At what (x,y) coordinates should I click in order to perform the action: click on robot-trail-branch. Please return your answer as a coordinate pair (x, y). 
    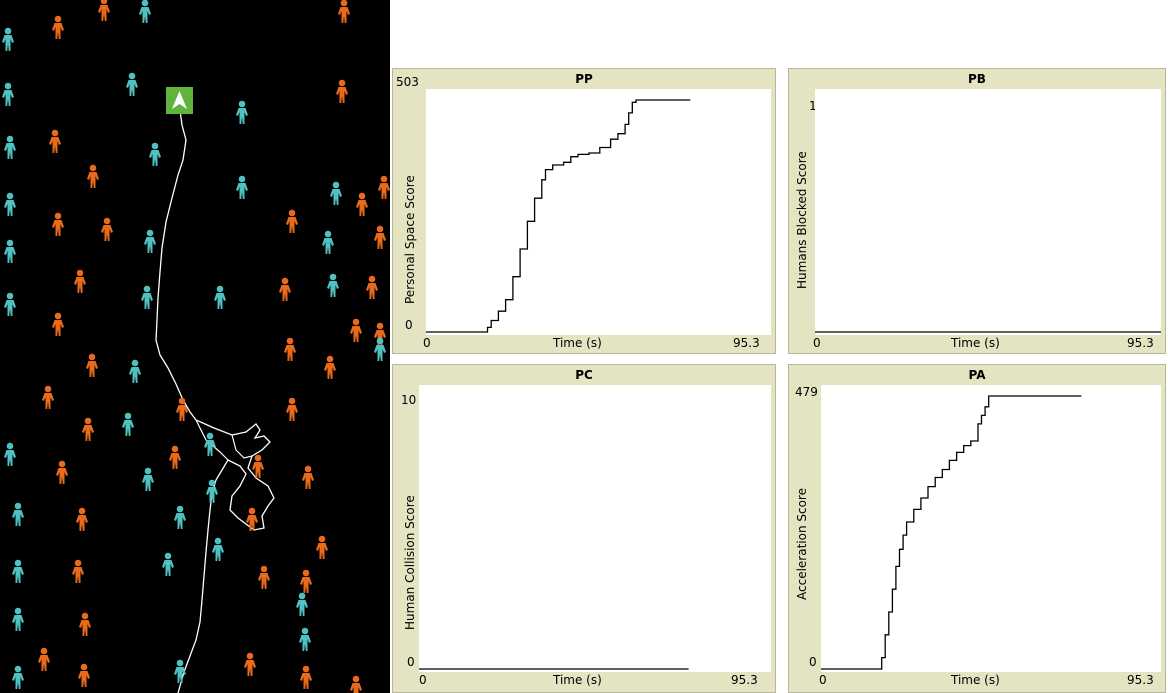
    Looking at the image, I should click on (224, 440).